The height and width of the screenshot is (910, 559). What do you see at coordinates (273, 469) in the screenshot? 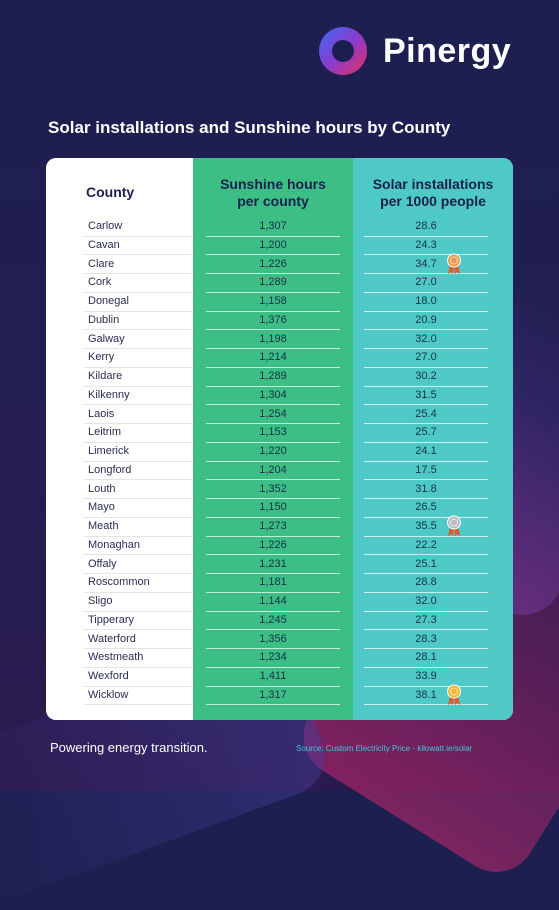
I see `sunshine-cell: 1,204` at bounding box center [273, 469].